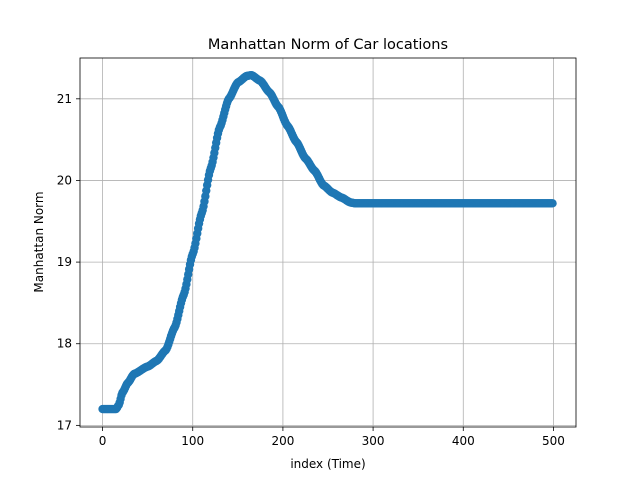  What do you see at coordinates (463, 441) in the screenshot?
I see `x-tick-label: 400` at bounding box center [463, 441].